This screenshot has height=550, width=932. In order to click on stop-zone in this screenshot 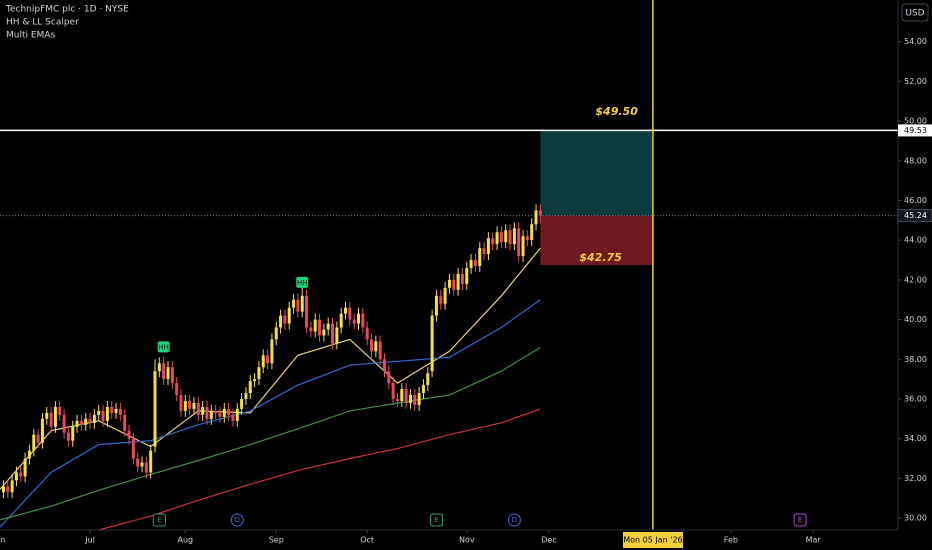, I will do `click(596, 240)`.